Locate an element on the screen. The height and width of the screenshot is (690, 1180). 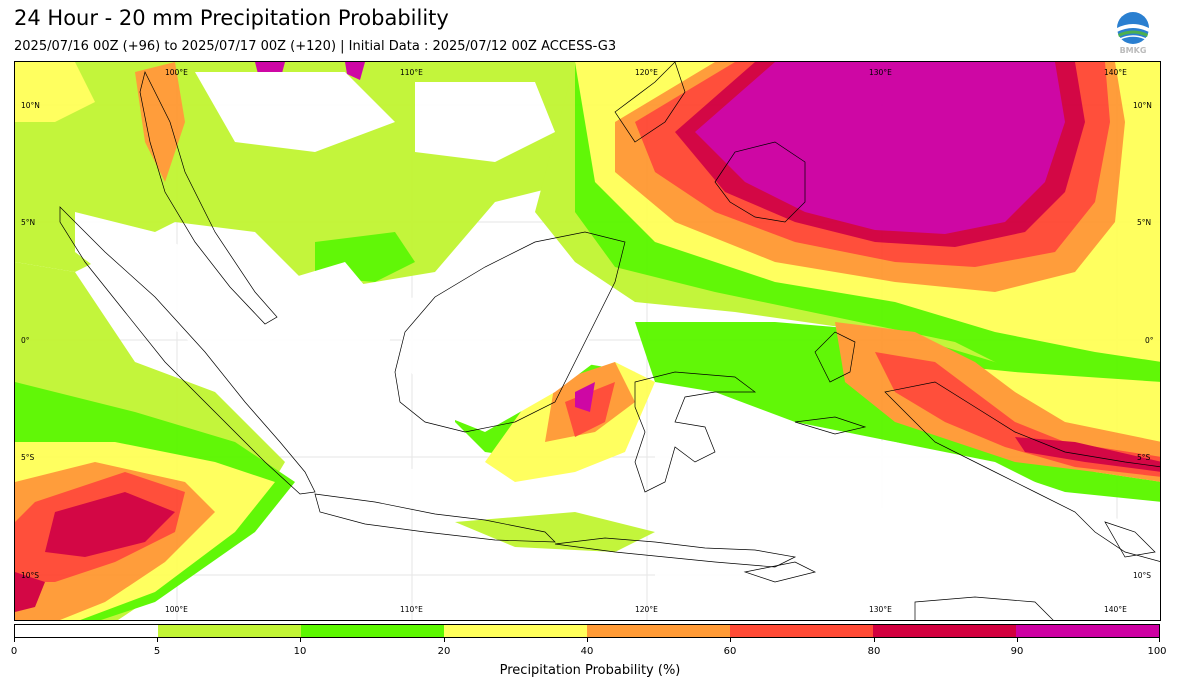
colorbar-tick-label: 100 is located at coordinates (1157, 651).